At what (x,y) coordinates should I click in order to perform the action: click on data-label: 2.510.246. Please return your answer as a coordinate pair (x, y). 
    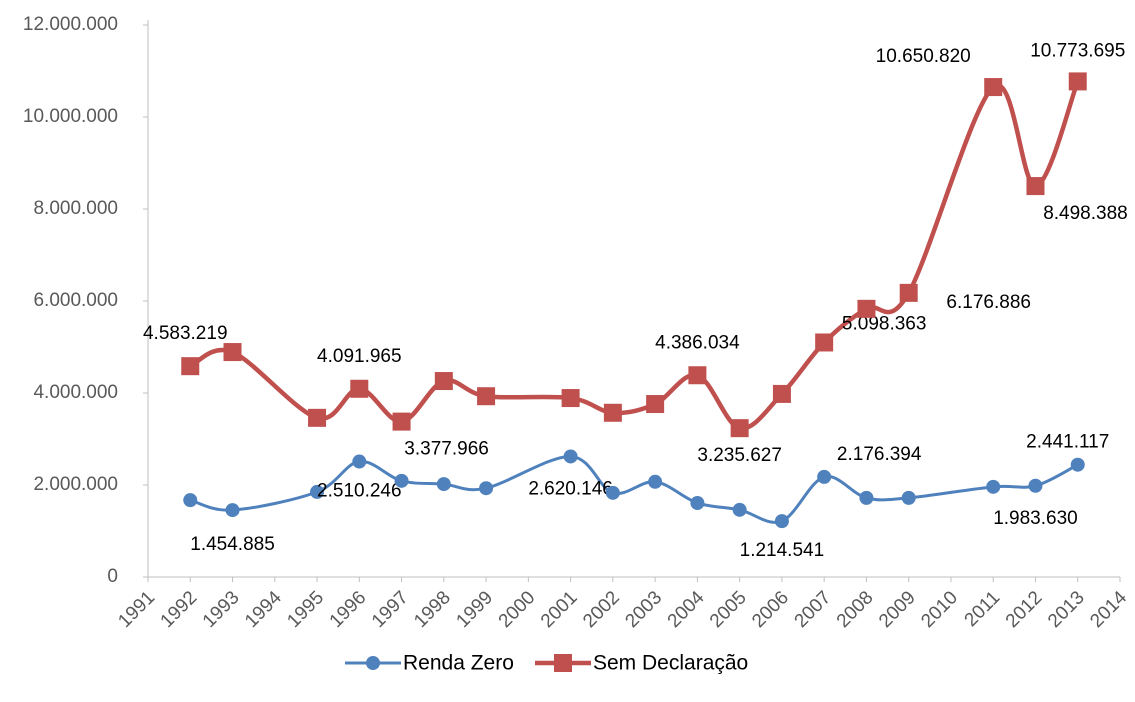
    Looking at the image, I should click on (359, 491).